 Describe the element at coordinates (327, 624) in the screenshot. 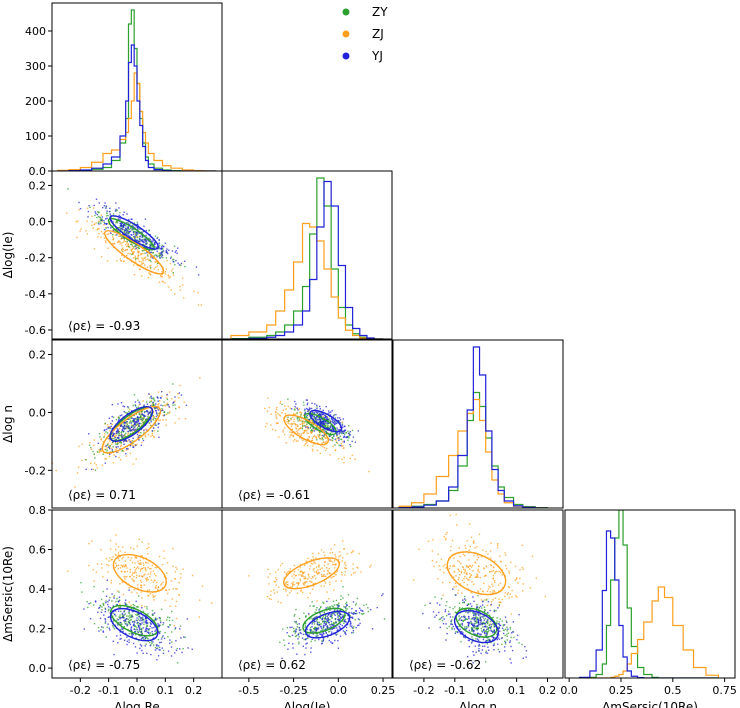

I see `ellipse-YJ` at that location.